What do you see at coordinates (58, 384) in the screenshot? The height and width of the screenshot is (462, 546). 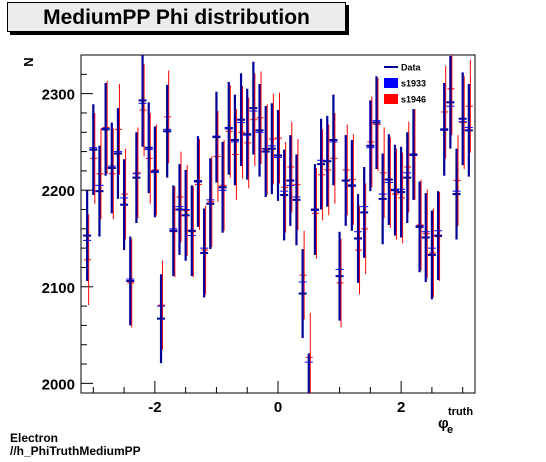 I see `y-tick-label: 2000` at bounding box center [58, 384].